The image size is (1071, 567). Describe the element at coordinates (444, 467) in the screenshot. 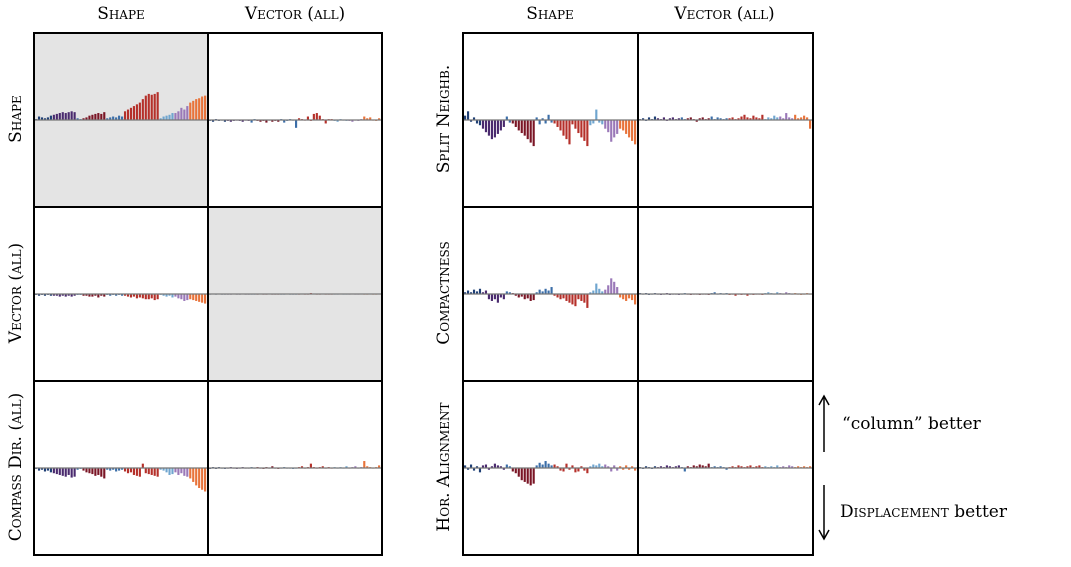

I see `right-row-label-3: Hor. Alignment` at that location.